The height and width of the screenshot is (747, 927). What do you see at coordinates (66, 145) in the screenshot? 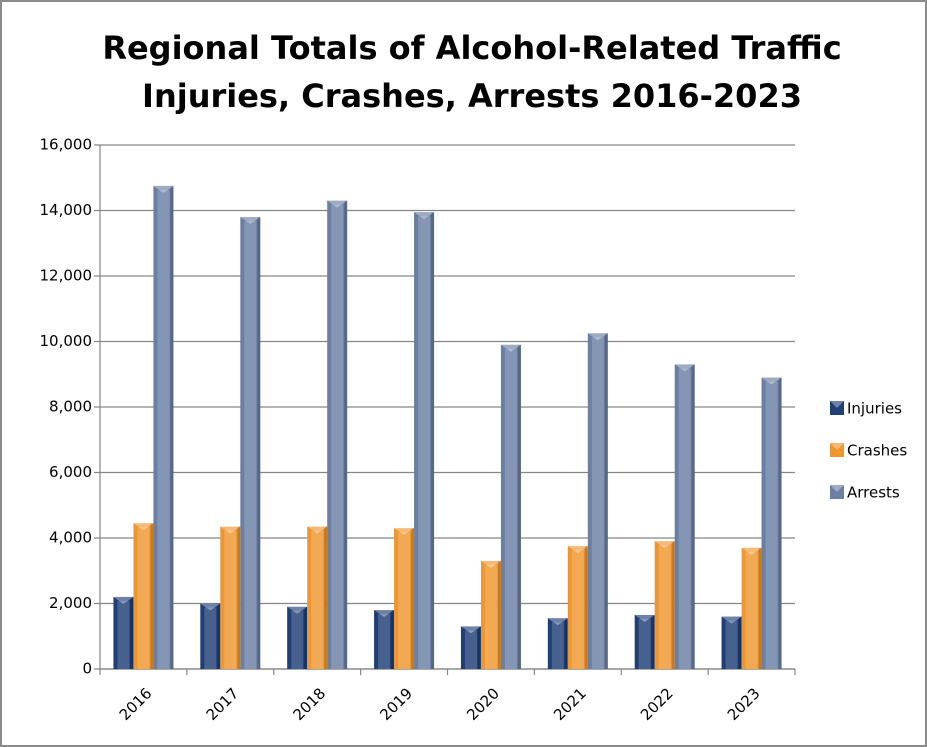
I see `y-tick-label: 16,000` at bounding box center [66, 145].